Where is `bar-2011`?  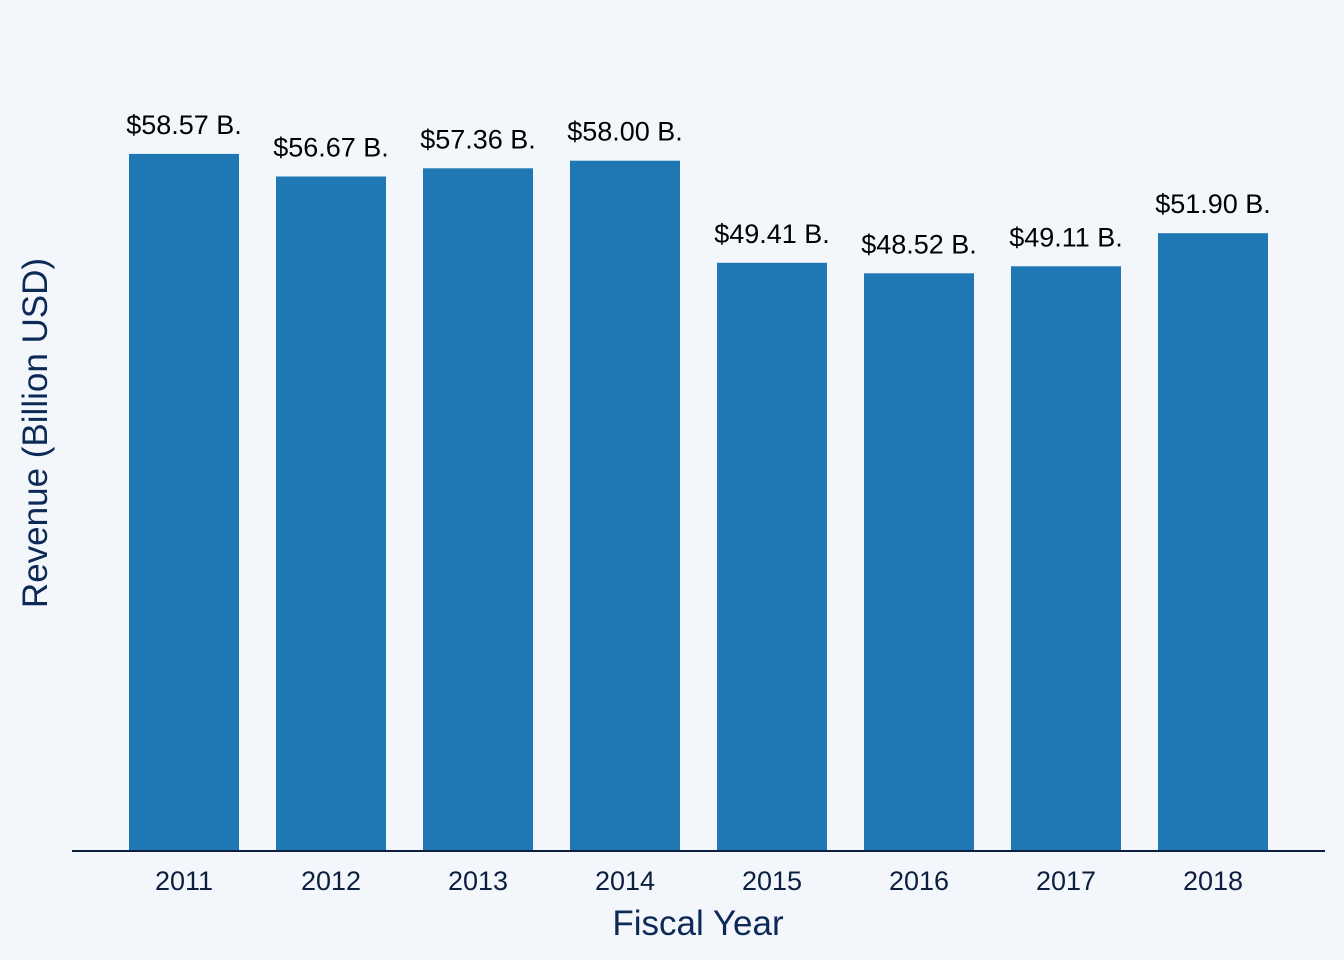 bar-2011 is located at coordinates (184, 501).